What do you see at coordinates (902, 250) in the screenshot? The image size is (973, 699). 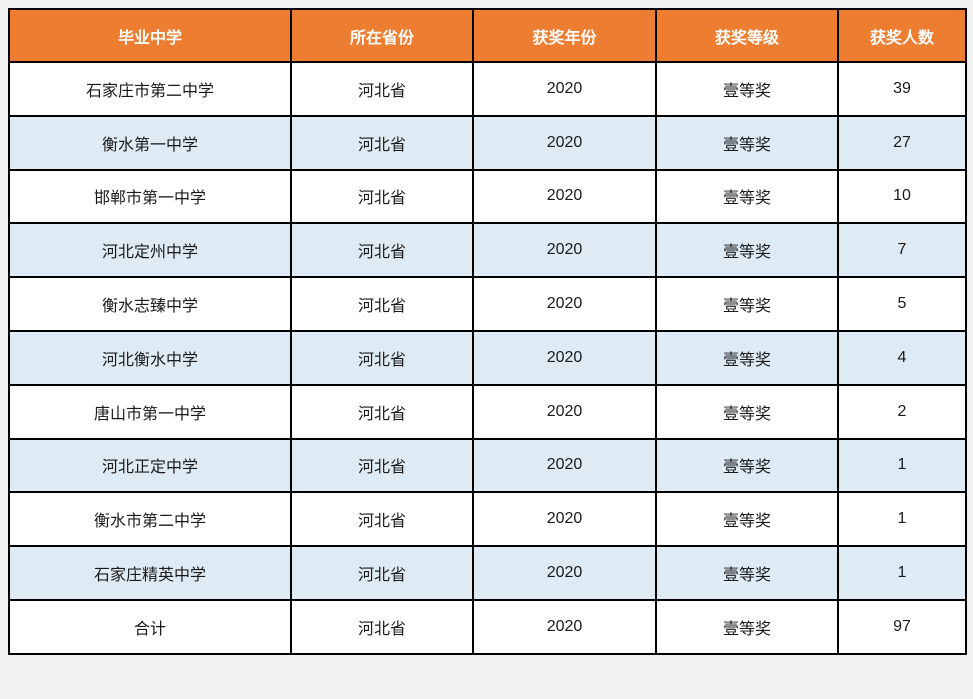 I see `table-cell: 7` at bounding box center [902, 250].